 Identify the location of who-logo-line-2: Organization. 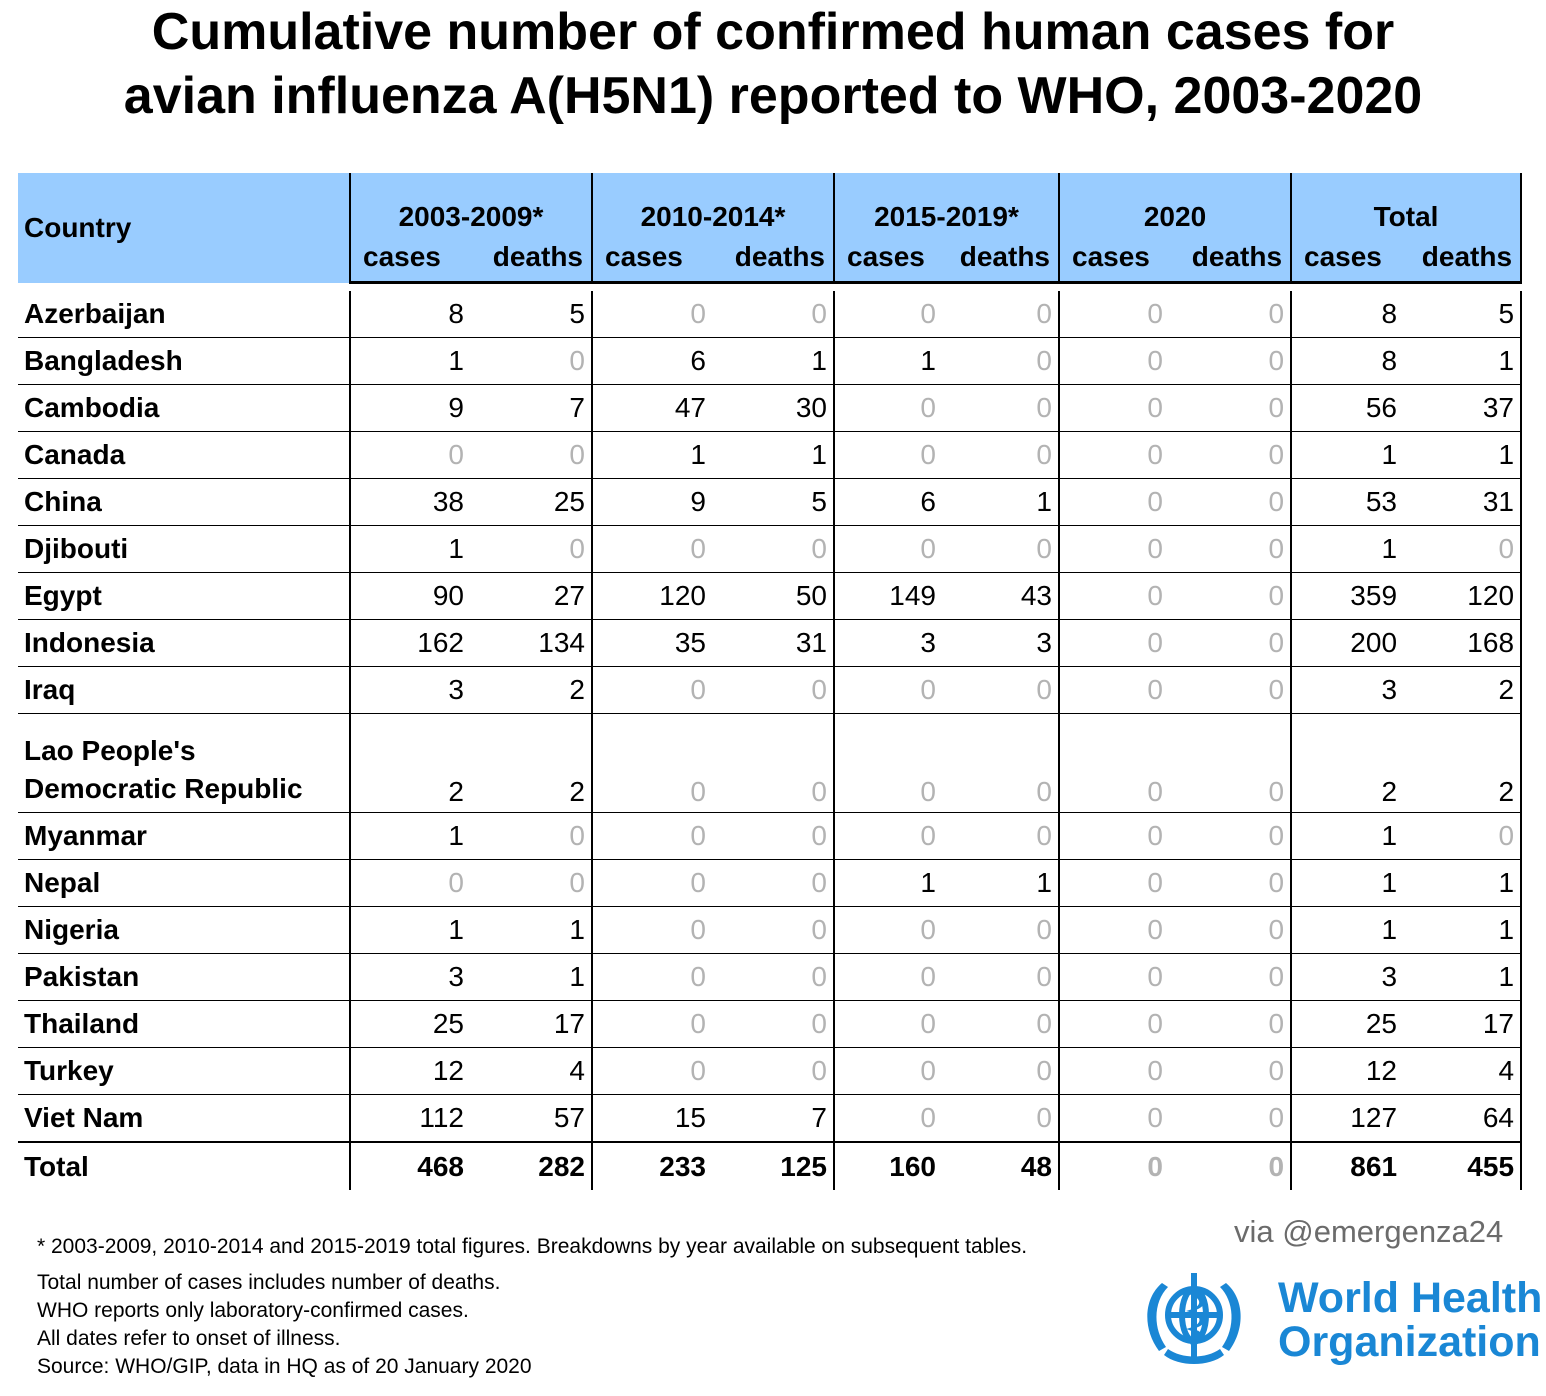
(1409, 1342).